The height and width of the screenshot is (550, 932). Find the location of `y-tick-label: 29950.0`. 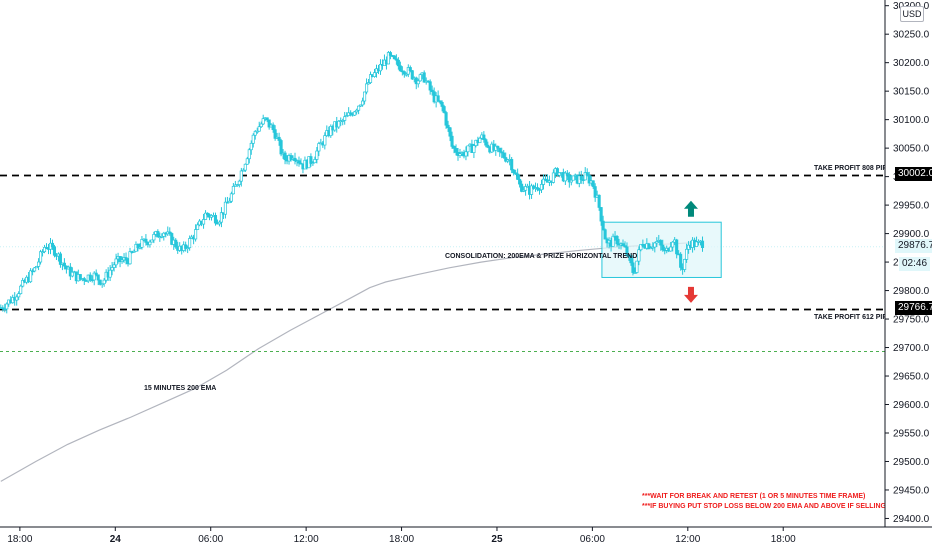

y-tick-label: 29950.0 is located at coordinates (911, 206).